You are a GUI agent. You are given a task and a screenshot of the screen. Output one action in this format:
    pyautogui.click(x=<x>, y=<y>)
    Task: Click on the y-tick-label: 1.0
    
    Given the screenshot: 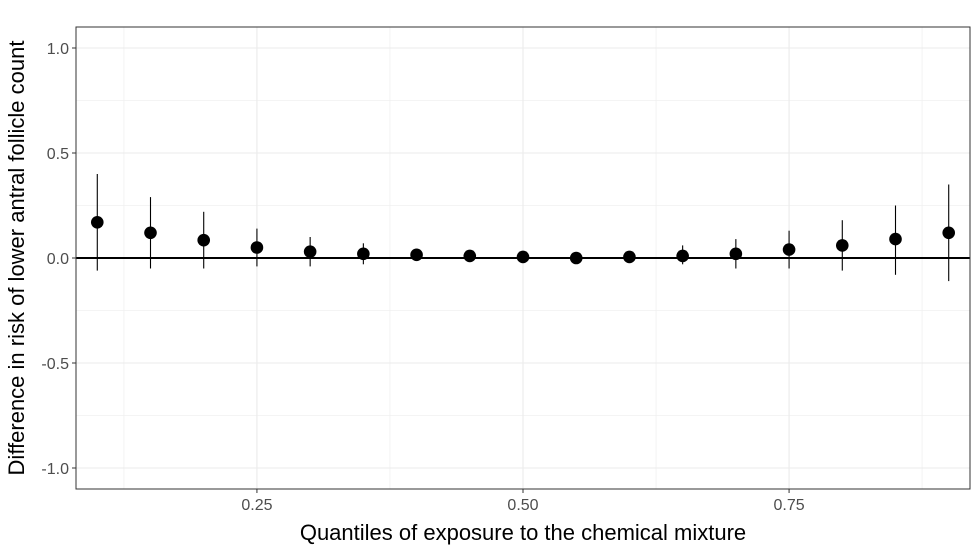 What is the action you would take?
    pyautogui.click(x=58, y=49)
    